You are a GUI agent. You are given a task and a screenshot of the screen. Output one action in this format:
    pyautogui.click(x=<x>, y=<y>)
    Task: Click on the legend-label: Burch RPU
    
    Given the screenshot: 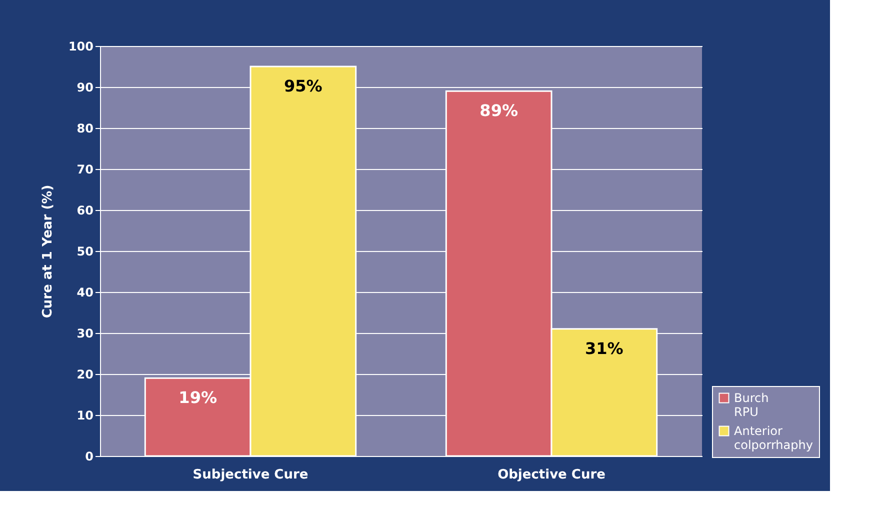 What is the action you would take?
    pyautogui.click(x=751, y=405)
    